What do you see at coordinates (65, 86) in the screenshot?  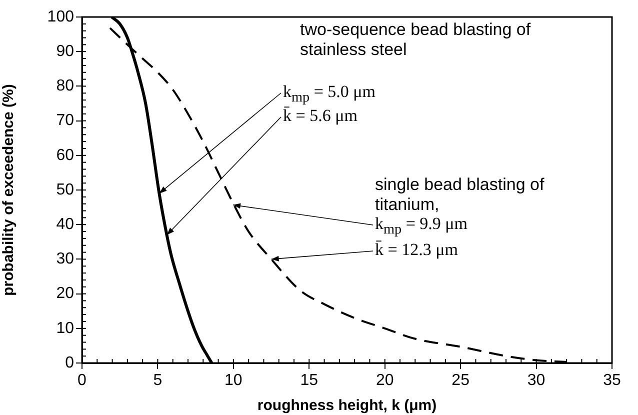 I see `y-tick-label: 80` at bounding box center [65, 86].